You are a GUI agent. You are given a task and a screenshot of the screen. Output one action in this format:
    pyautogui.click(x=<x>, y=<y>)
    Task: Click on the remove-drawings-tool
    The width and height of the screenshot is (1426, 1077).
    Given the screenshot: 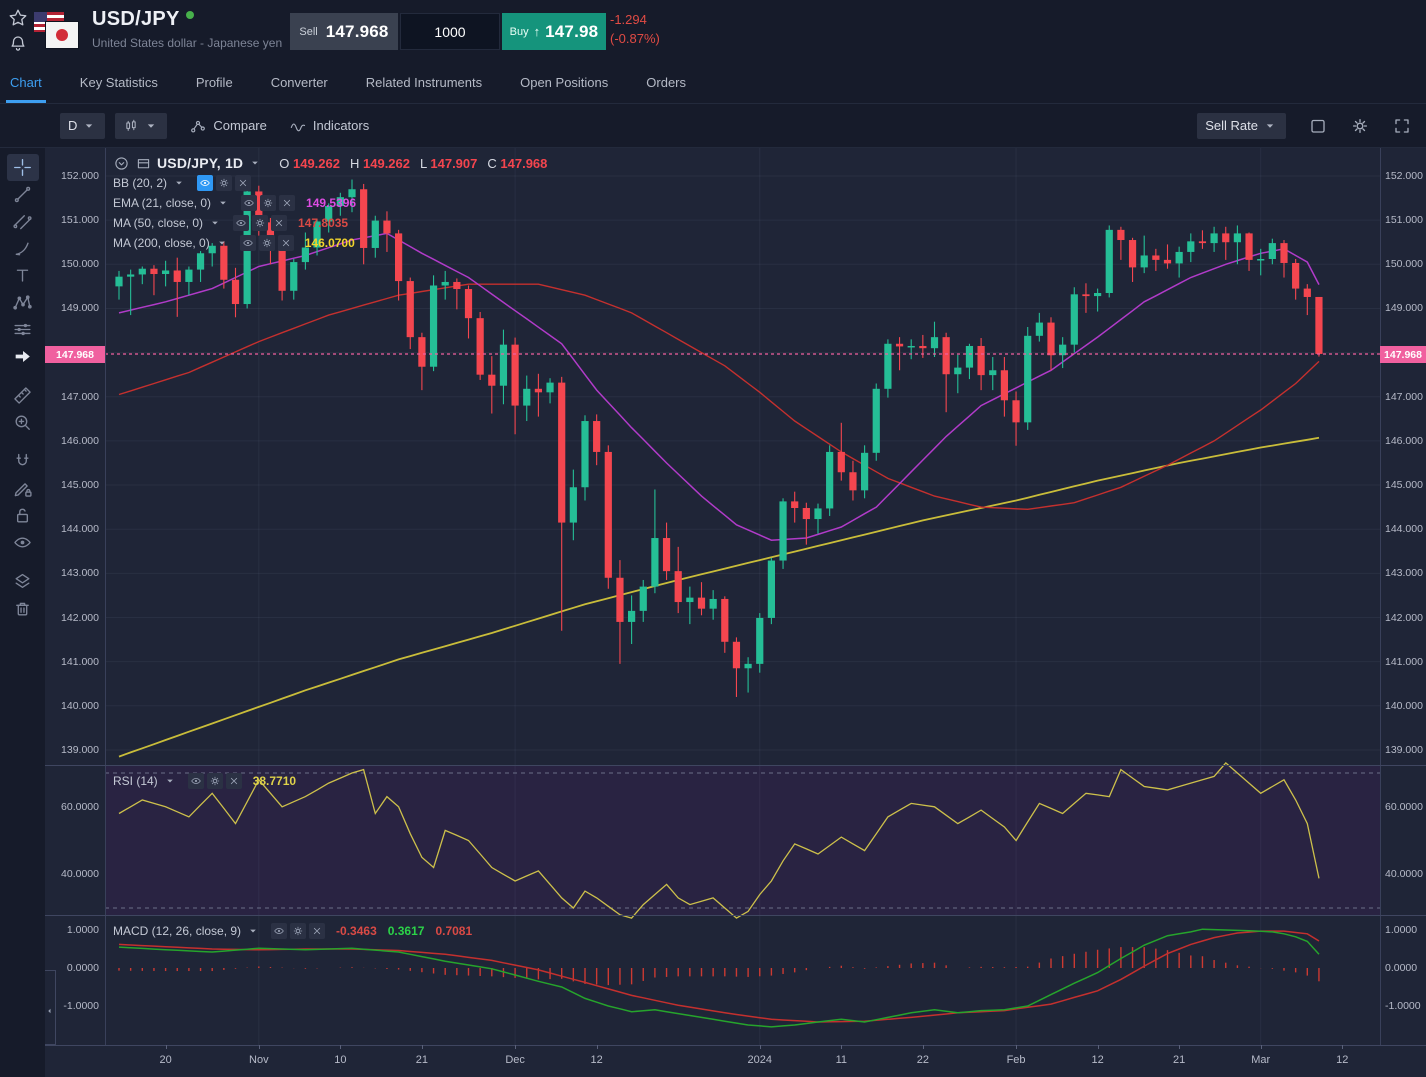 What is the action you would take?
    pyautogui.click(x=23, y=608)
    